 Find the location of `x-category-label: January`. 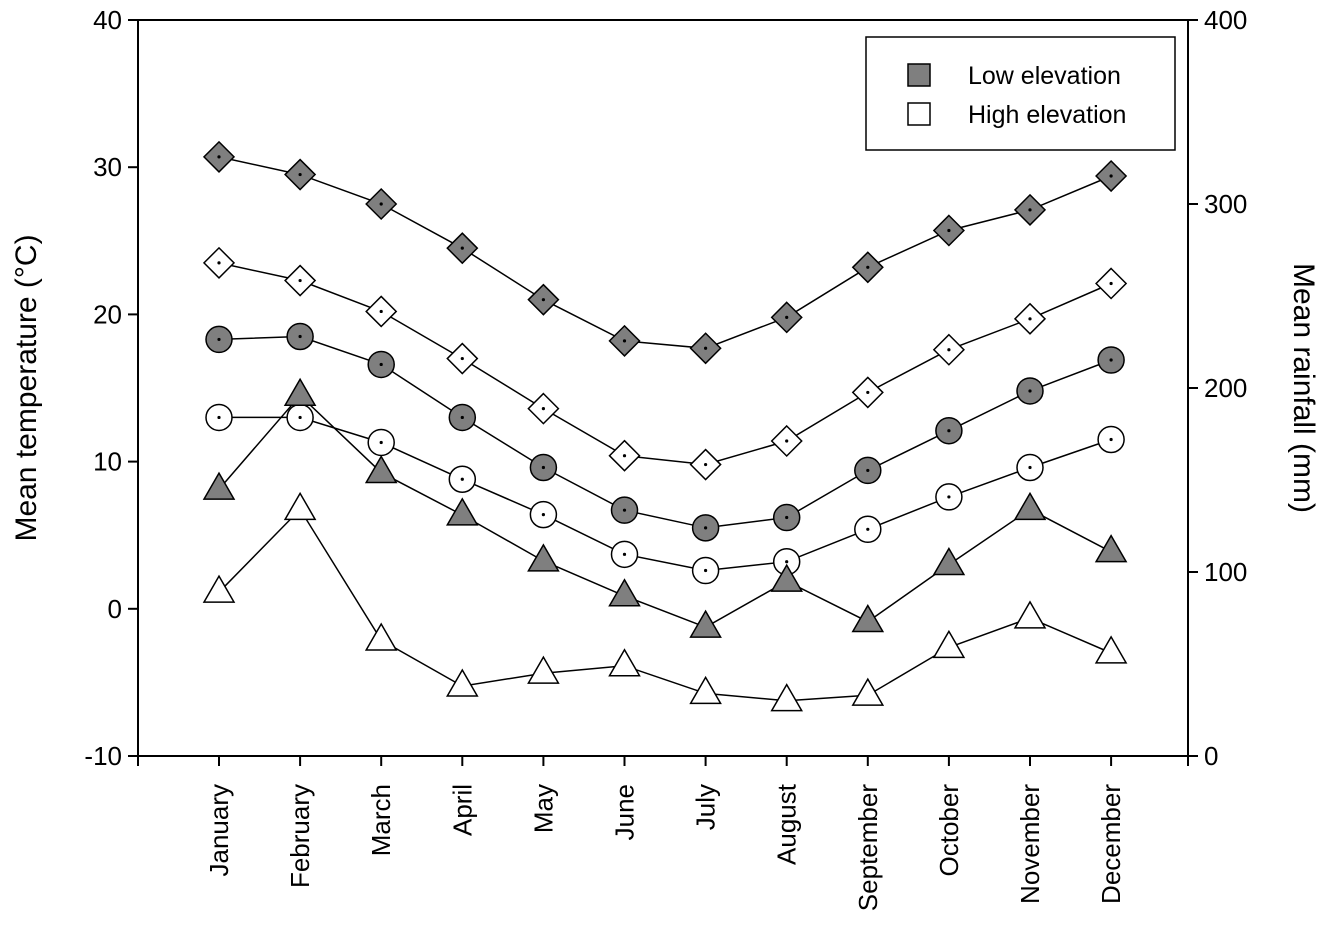

x-category-label: January is located at coordinates (219, 830).